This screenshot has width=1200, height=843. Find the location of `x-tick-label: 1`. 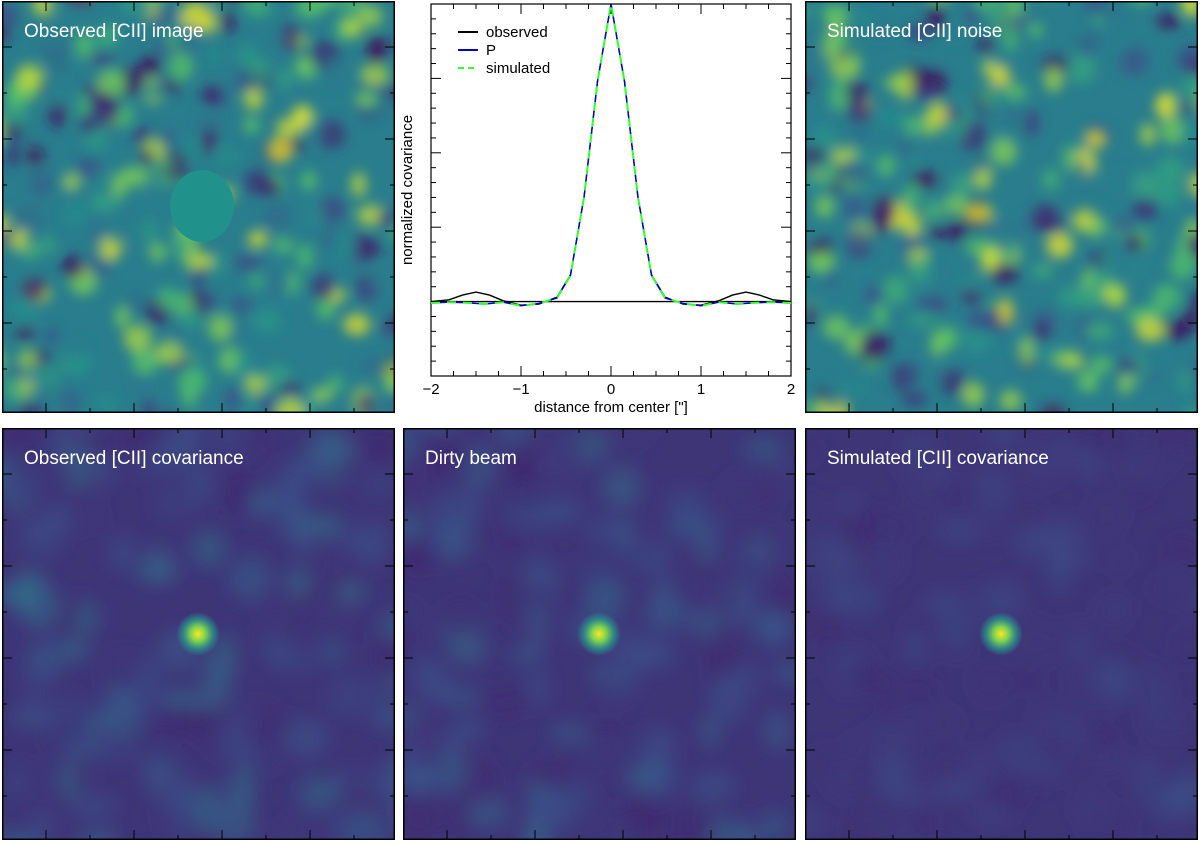

x-tick-label: 1 is located at coordinates (701, 389).